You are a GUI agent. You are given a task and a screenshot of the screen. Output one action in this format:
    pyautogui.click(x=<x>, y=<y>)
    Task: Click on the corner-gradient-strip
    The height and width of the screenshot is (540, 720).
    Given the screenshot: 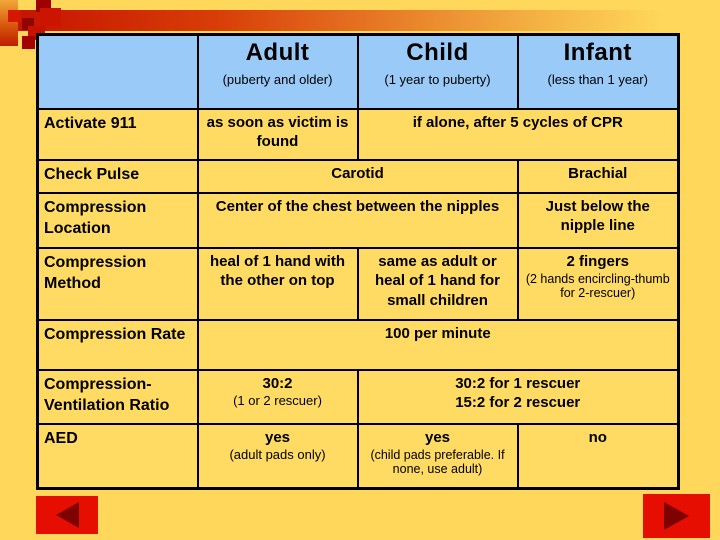 What is the action you would take?
    pyautogui.click(x=9, y=23)
    